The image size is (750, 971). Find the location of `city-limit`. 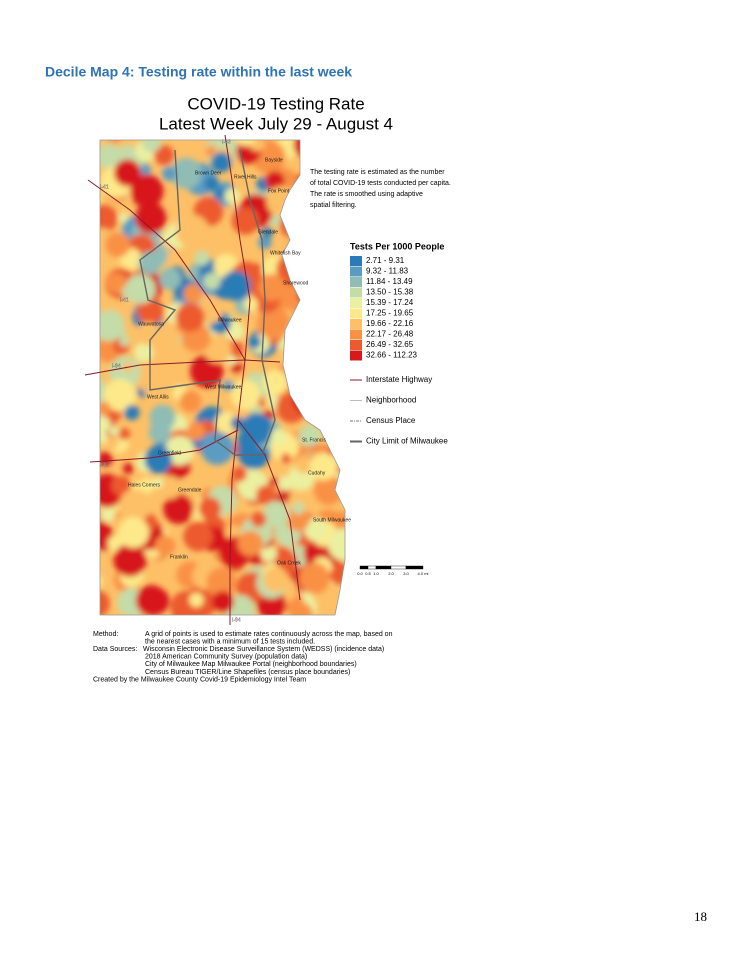

city-limit is located at coordinates (207, 302).